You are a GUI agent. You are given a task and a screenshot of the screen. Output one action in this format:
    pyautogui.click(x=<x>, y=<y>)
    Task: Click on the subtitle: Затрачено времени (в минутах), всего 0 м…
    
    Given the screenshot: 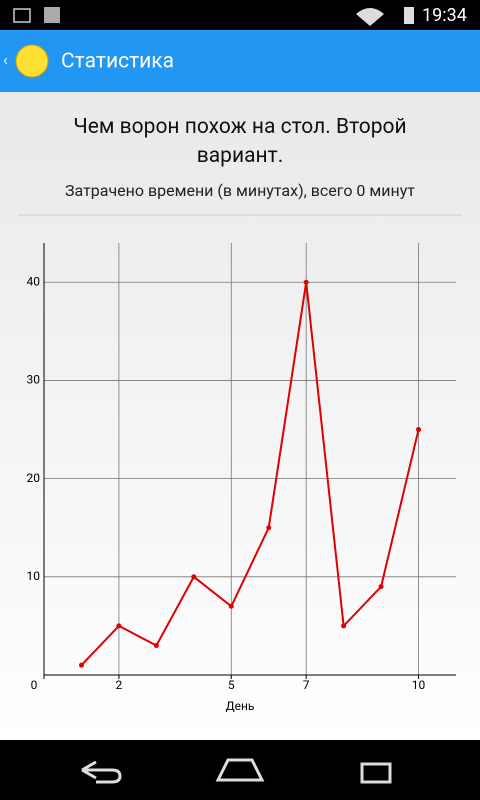 What is the action you would take?
    pyautogui.click(x=240, y=190)
    